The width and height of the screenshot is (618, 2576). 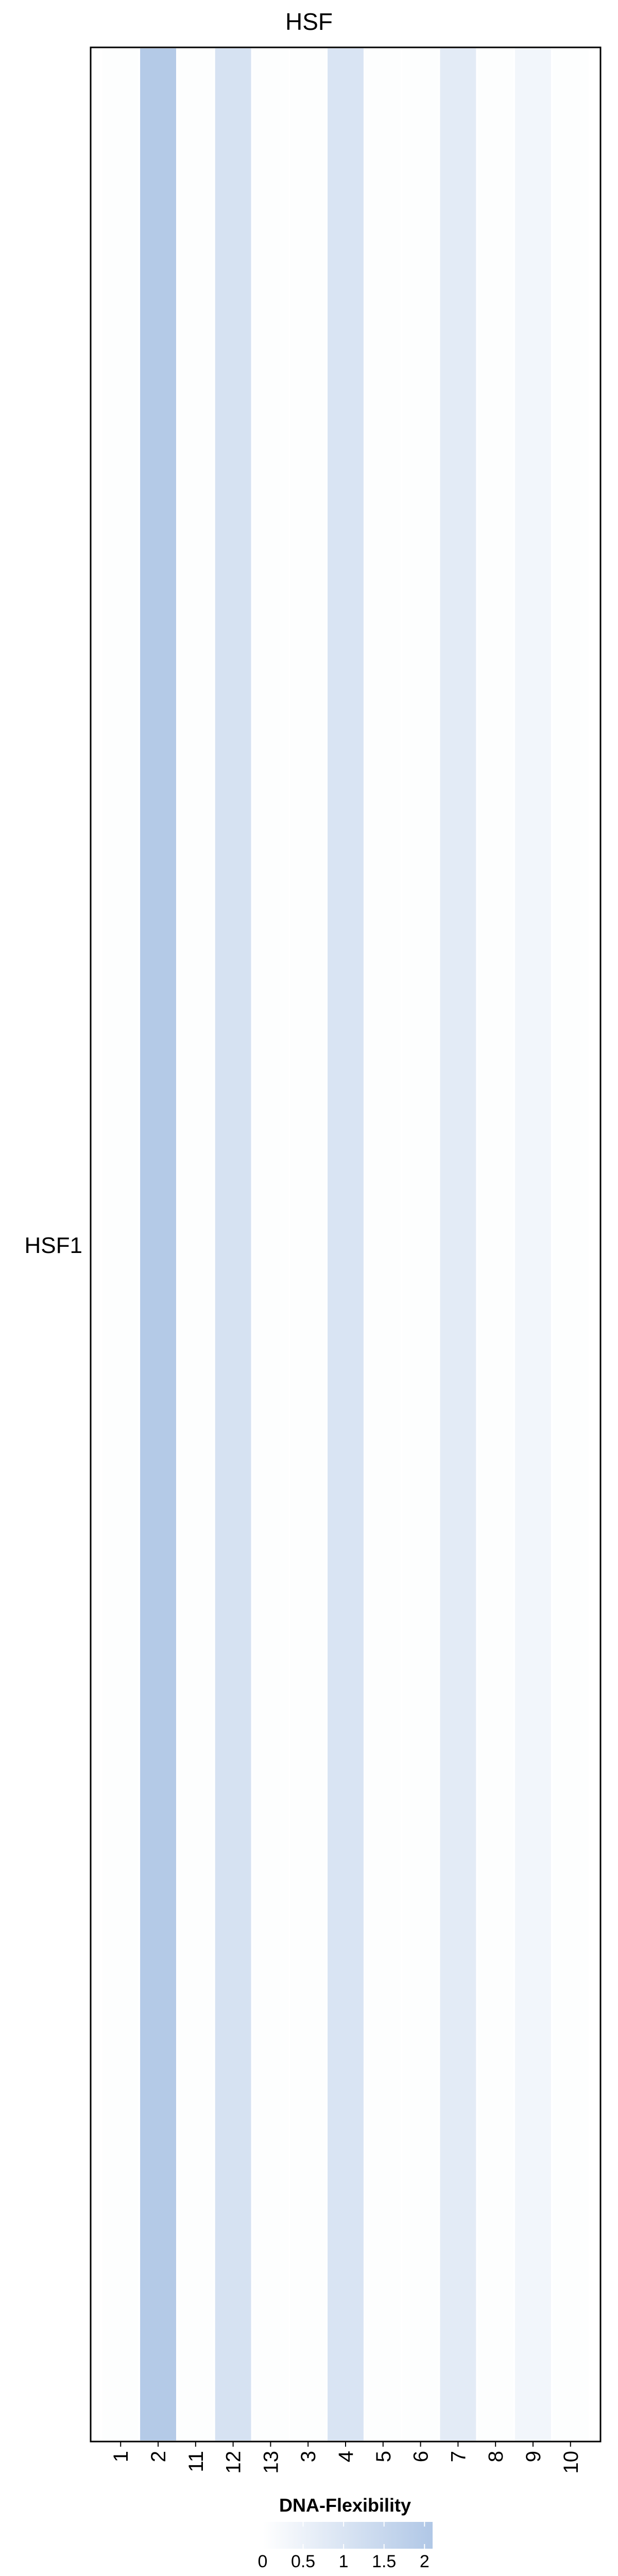 What do you see at coordinates (233, 2462) in the screenshot?
I see `x-tick-label: 12` at bounding box center [233, 2462].